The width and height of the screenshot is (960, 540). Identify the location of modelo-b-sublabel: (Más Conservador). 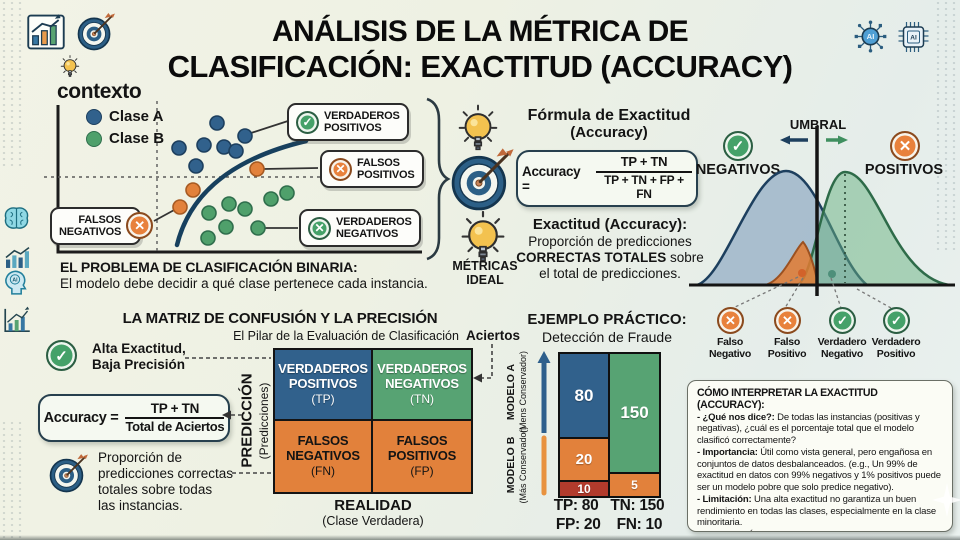
(523, 465).